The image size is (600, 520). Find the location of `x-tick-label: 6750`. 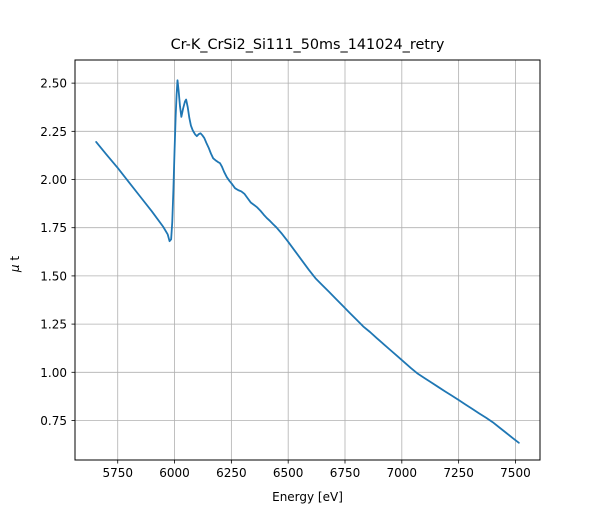

x-tick-label: 6750 is located at coordinates (345, 473).